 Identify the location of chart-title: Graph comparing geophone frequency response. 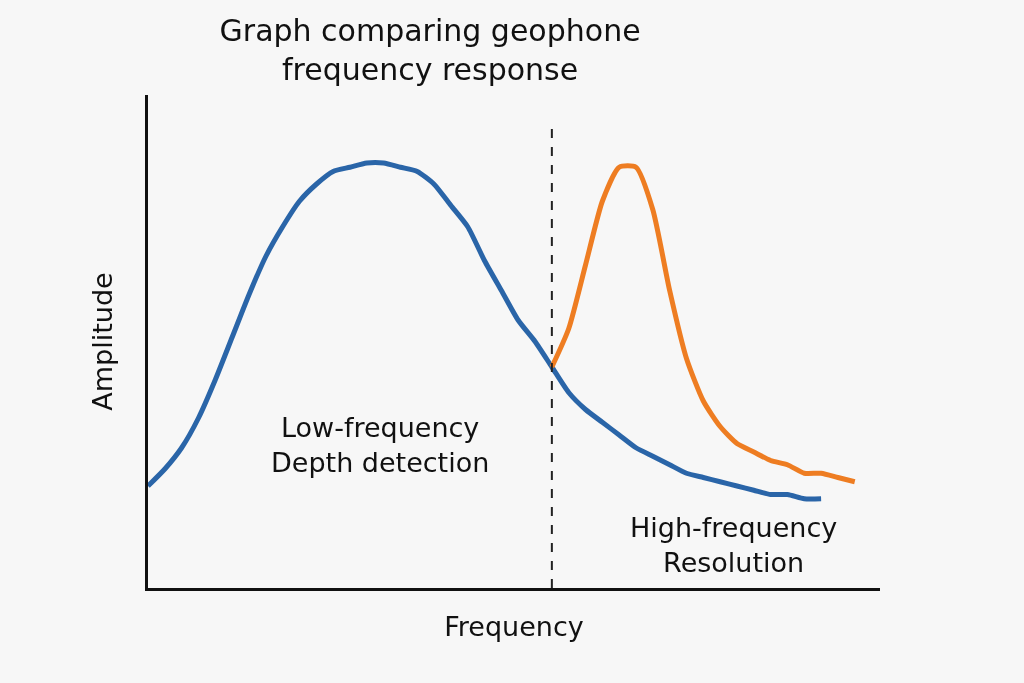
(430, 49).